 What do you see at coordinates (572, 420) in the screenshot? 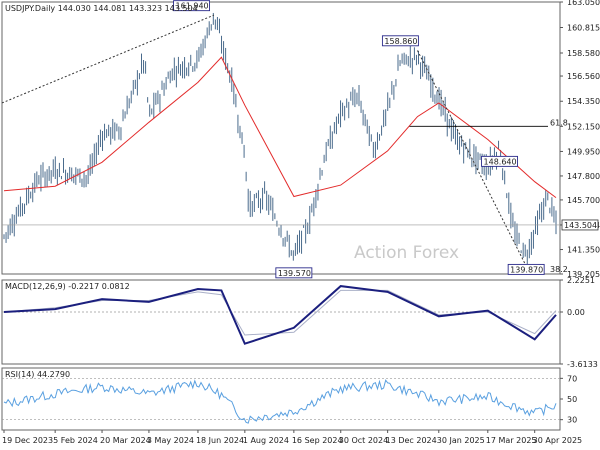
I see `rsi-tick-label: 30` at bounding box center [572, 420].